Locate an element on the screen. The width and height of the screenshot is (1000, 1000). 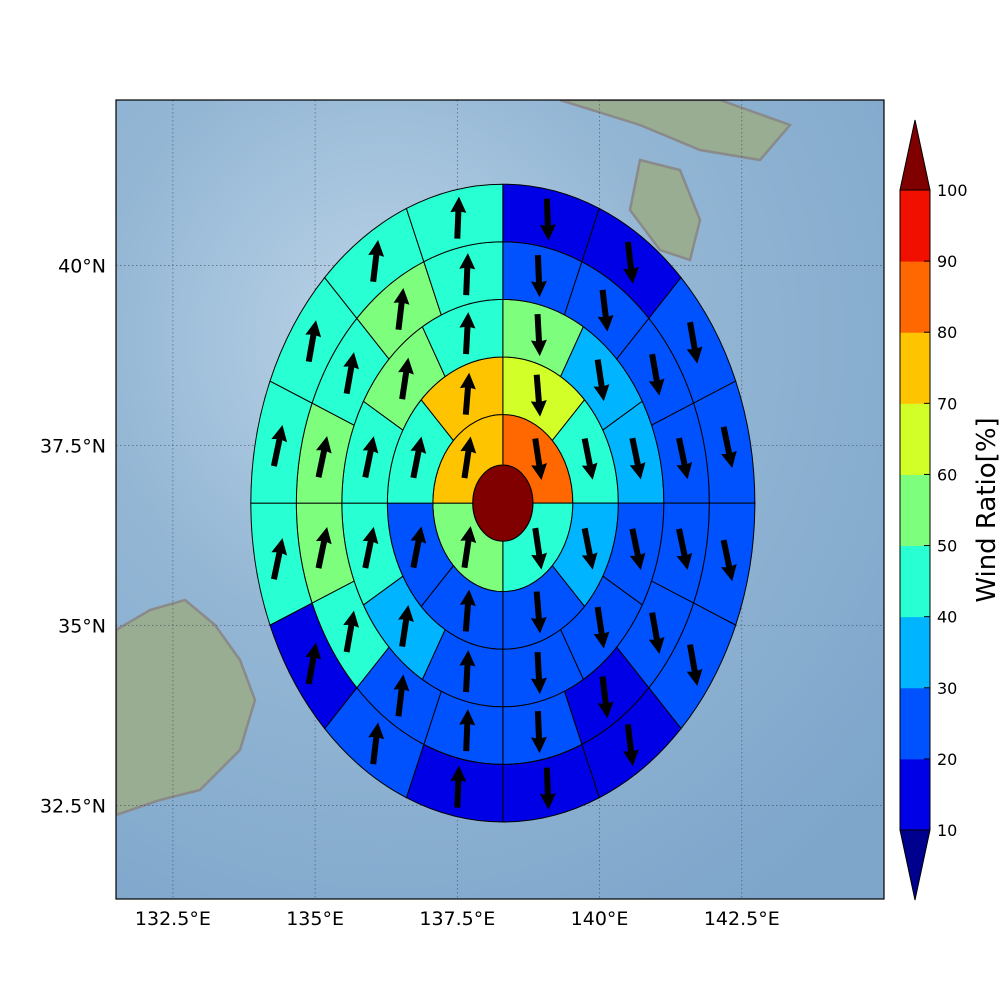
colorbar-tick-label: 100 is located at coordinates (952, 190).